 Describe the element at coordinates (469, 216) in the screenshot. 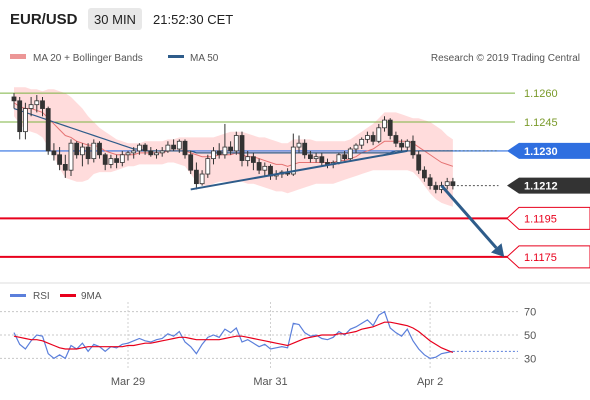

I see `projection-arrow-shaft` at that location.